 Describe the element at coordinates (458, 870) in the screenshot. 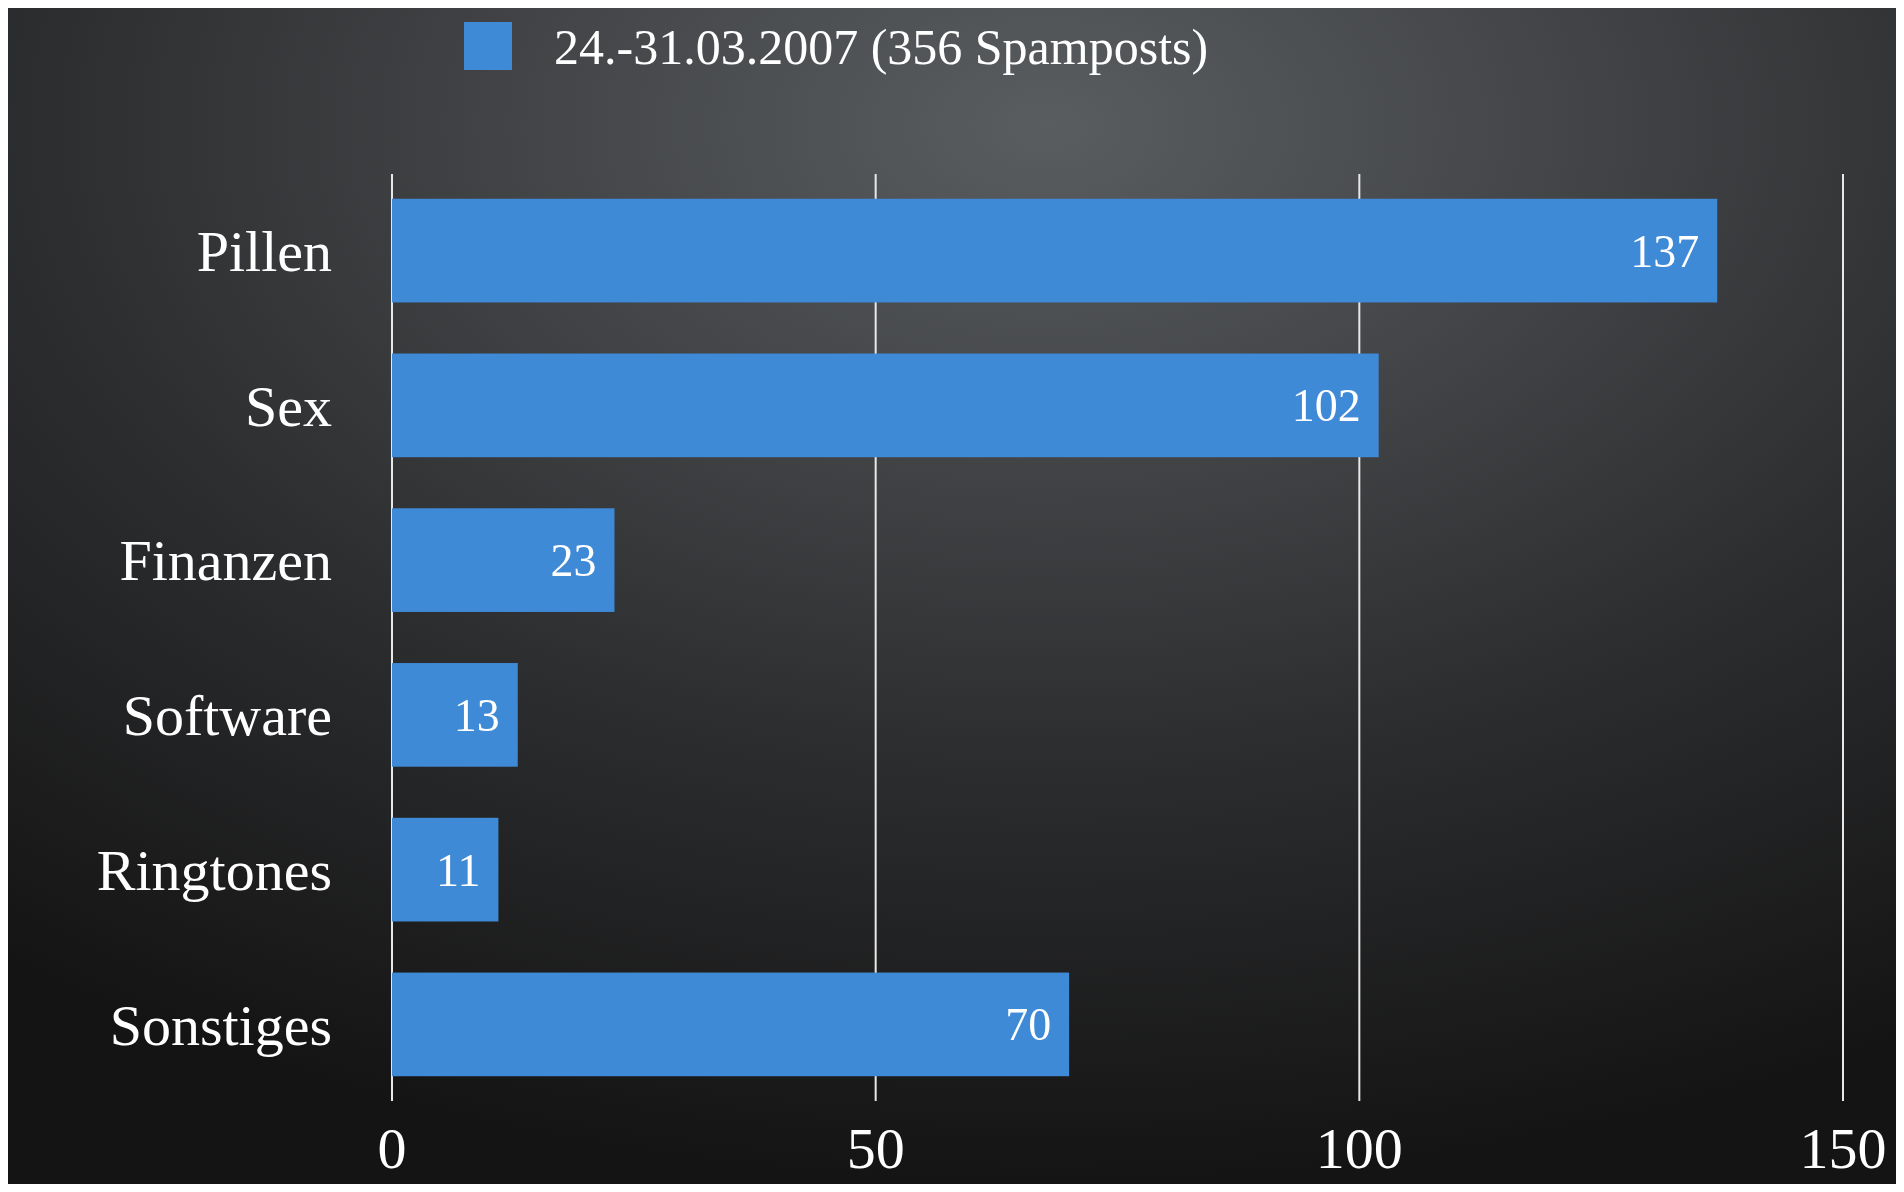

I see `data-label: 11` at that location.